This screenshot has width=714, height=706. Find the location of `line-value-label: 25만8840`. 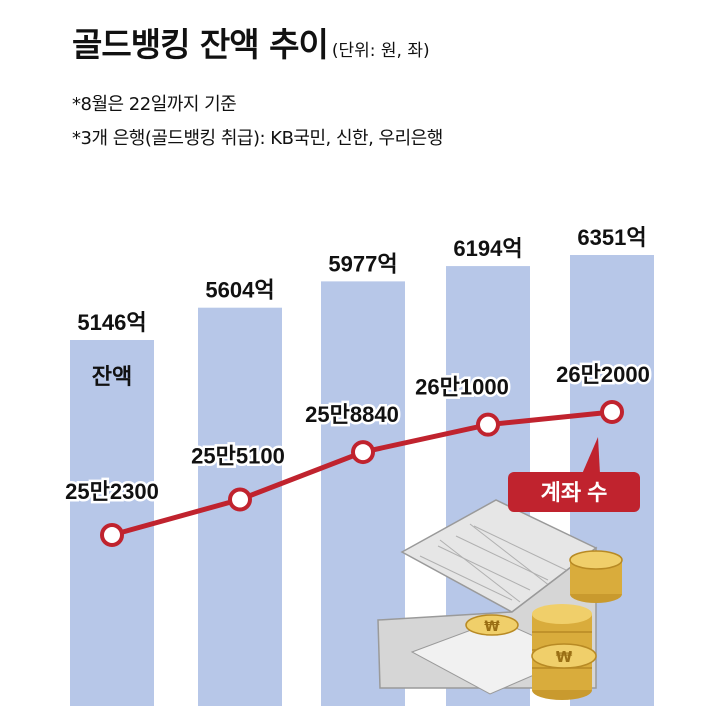

line-value-label: 25만8840 is located at coordinates (352, 414).